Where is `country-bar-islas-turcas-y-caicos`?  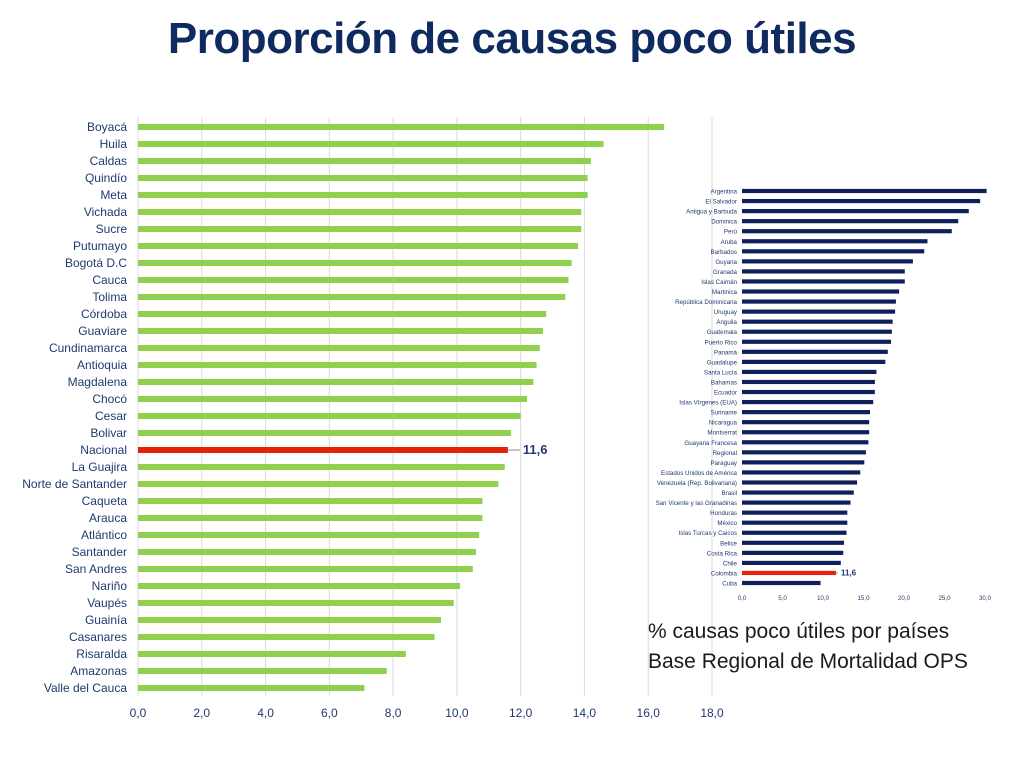
country-bar-islas-turcas-y-caicos is located at coordinates (794, 532).